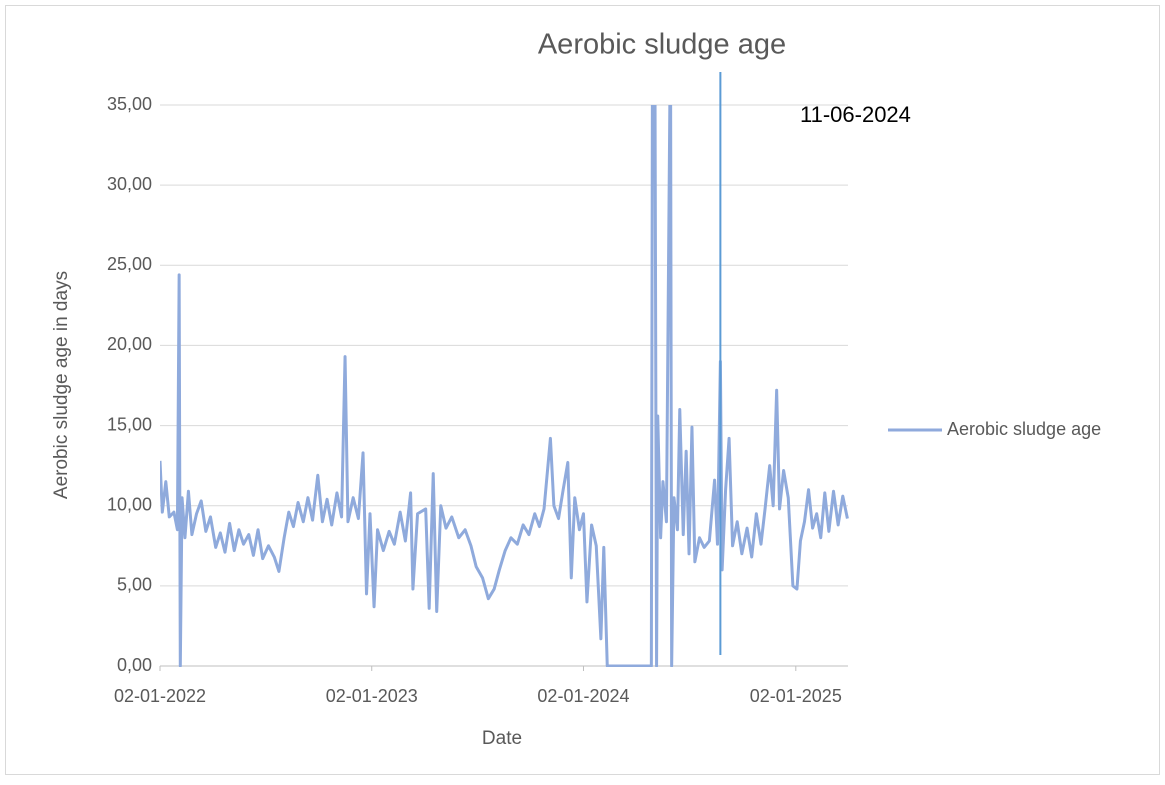 Image resolution: width=1165 pixels, height=785 pixels. I want to click on y-tick-label: 10,00, so click(129, 504).